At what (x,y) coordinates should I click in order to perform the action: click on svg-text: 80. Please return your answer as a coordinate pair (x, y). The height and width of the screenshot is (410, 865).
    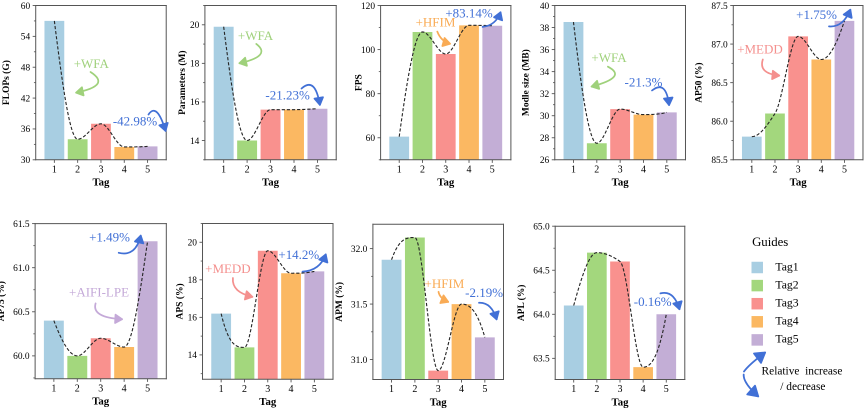
    Looking at the image, I should click on (371, 95).